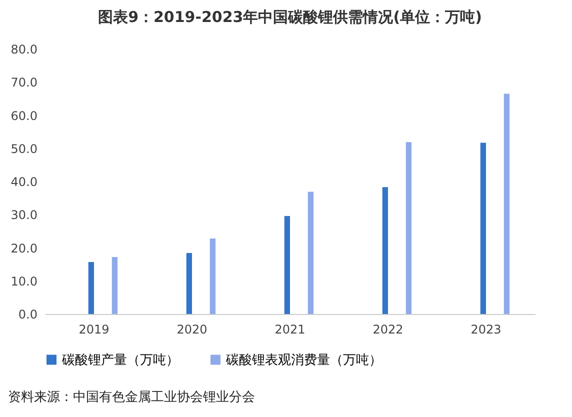 The image size is (572, 417). What do you see at coordinates (24, 49) in the screenshot?
I see `y-tick-label: 80.0` at bounding box center [24, 49].